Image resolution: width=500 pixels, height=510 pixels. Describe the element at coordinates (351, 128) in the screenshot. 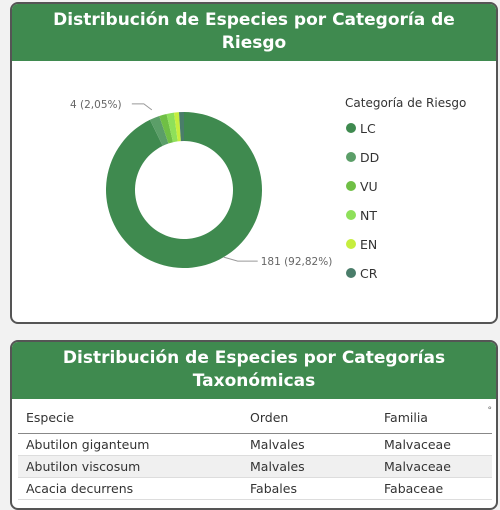

I see `legend-marker-lc` at that location.